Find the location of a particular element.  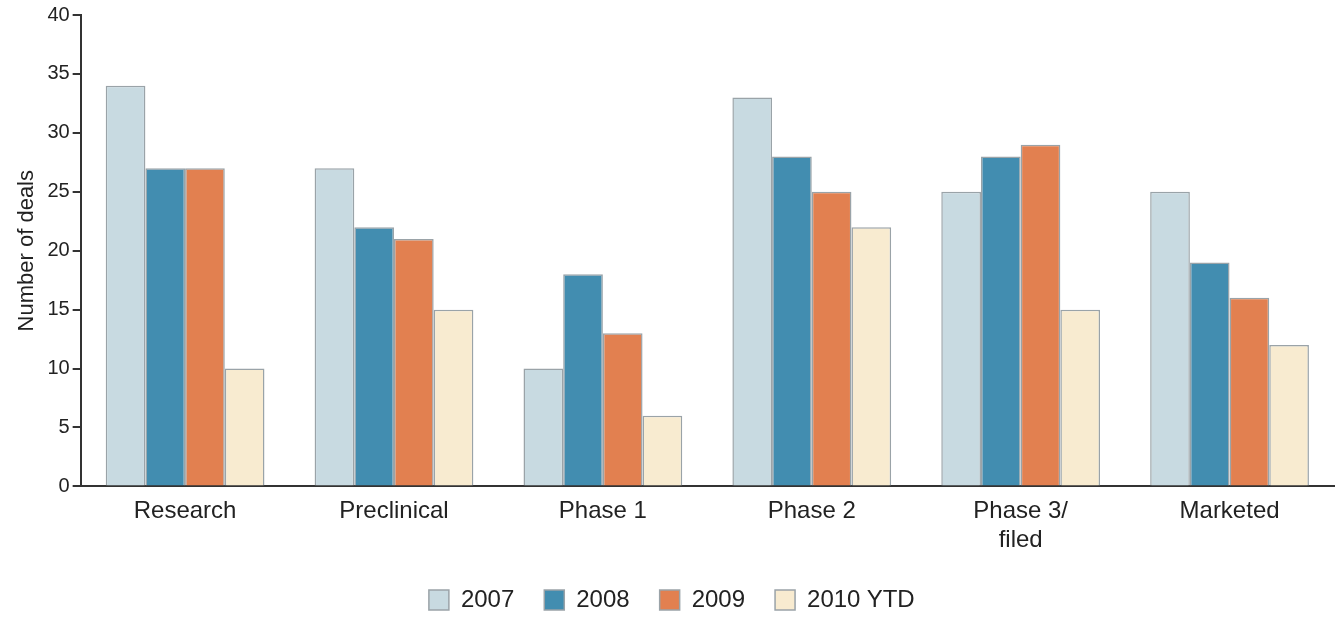

y-tick-label: 10 is located at coordinates (58, 367).